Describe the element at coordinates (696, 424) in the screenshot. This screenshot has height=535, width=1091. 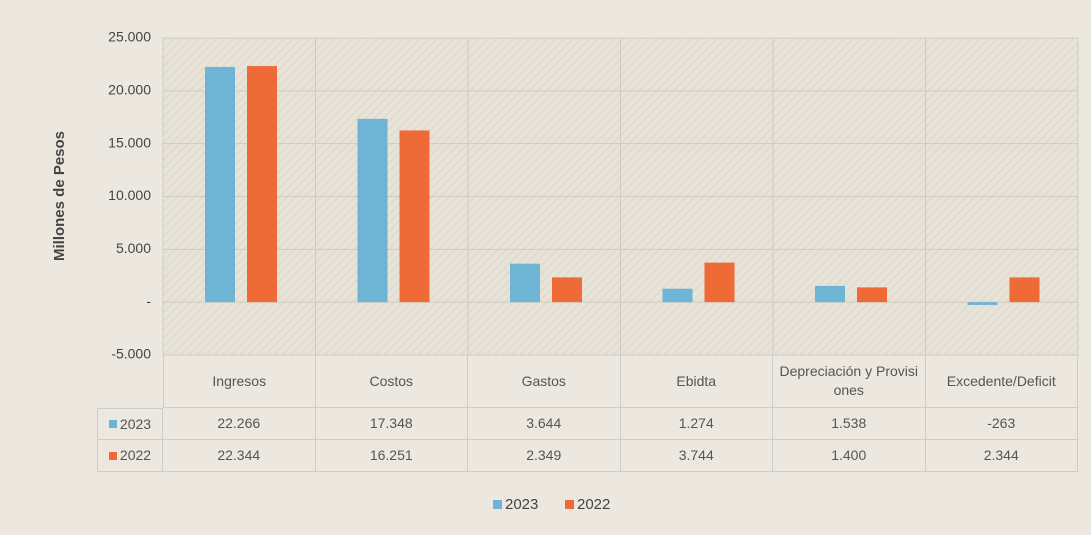
I see `table-value: 1.274` at that location.